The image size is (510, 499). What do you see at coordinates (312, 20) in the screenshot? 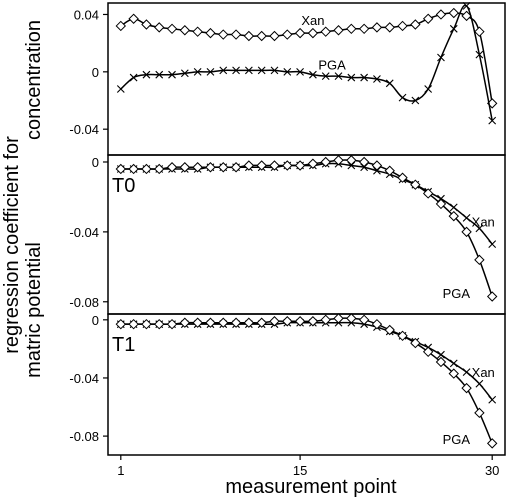
I see `series-label-concentration-Xan: Xan` at bounding box center [312, 20].